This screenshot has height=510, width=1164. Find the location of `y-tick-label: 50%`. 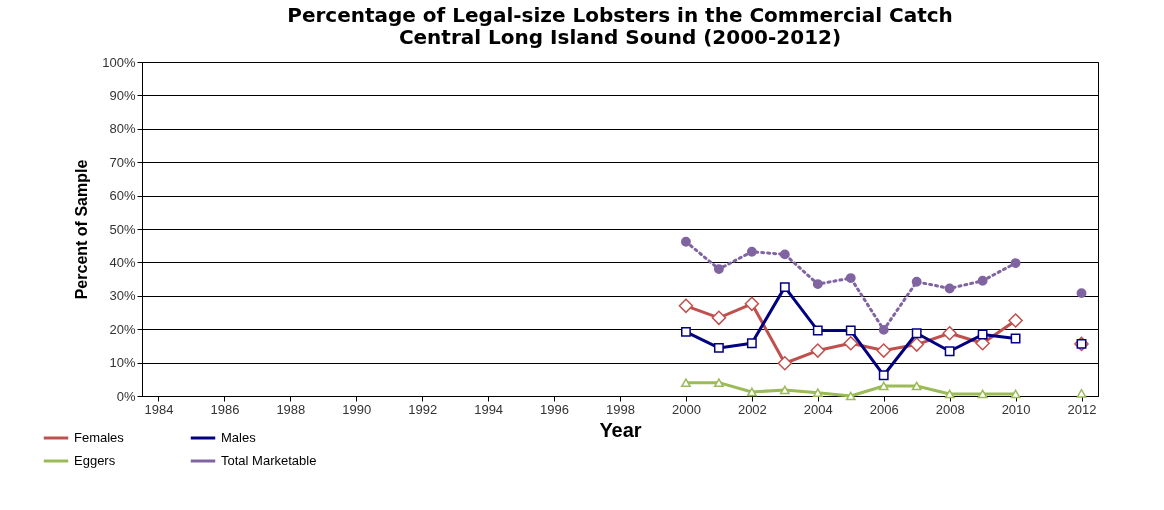

y-tick-label: 50% is located at coordinates (122, 229).